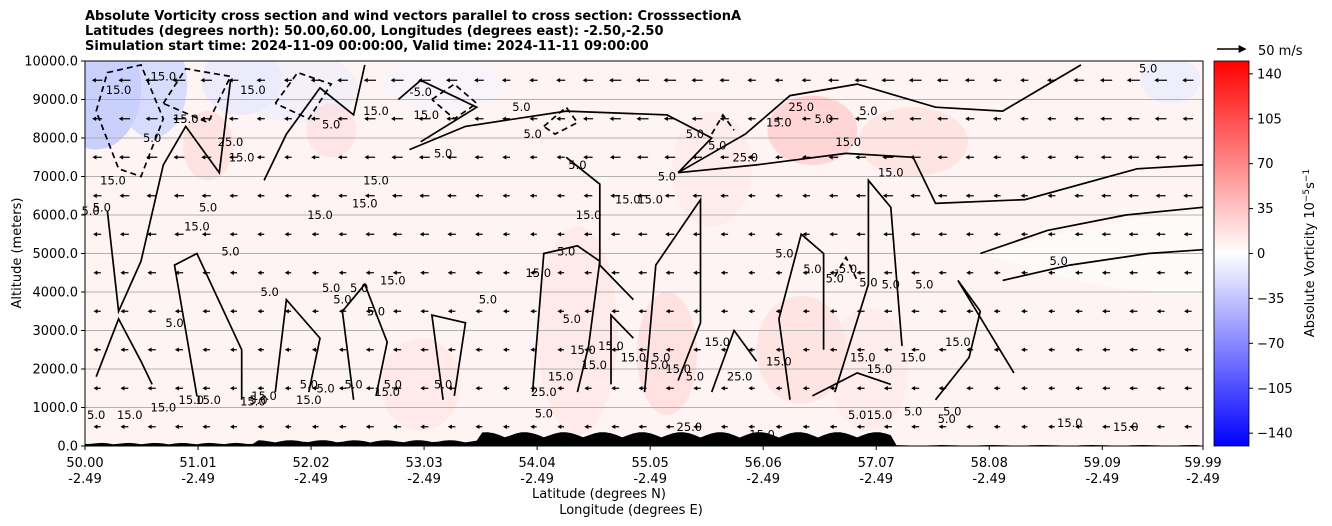 This screenshot has height=526, width=1332. Describe the element at coordinates (421, 92) in the screenshot. I see `contour-label: -5.0` at that location.